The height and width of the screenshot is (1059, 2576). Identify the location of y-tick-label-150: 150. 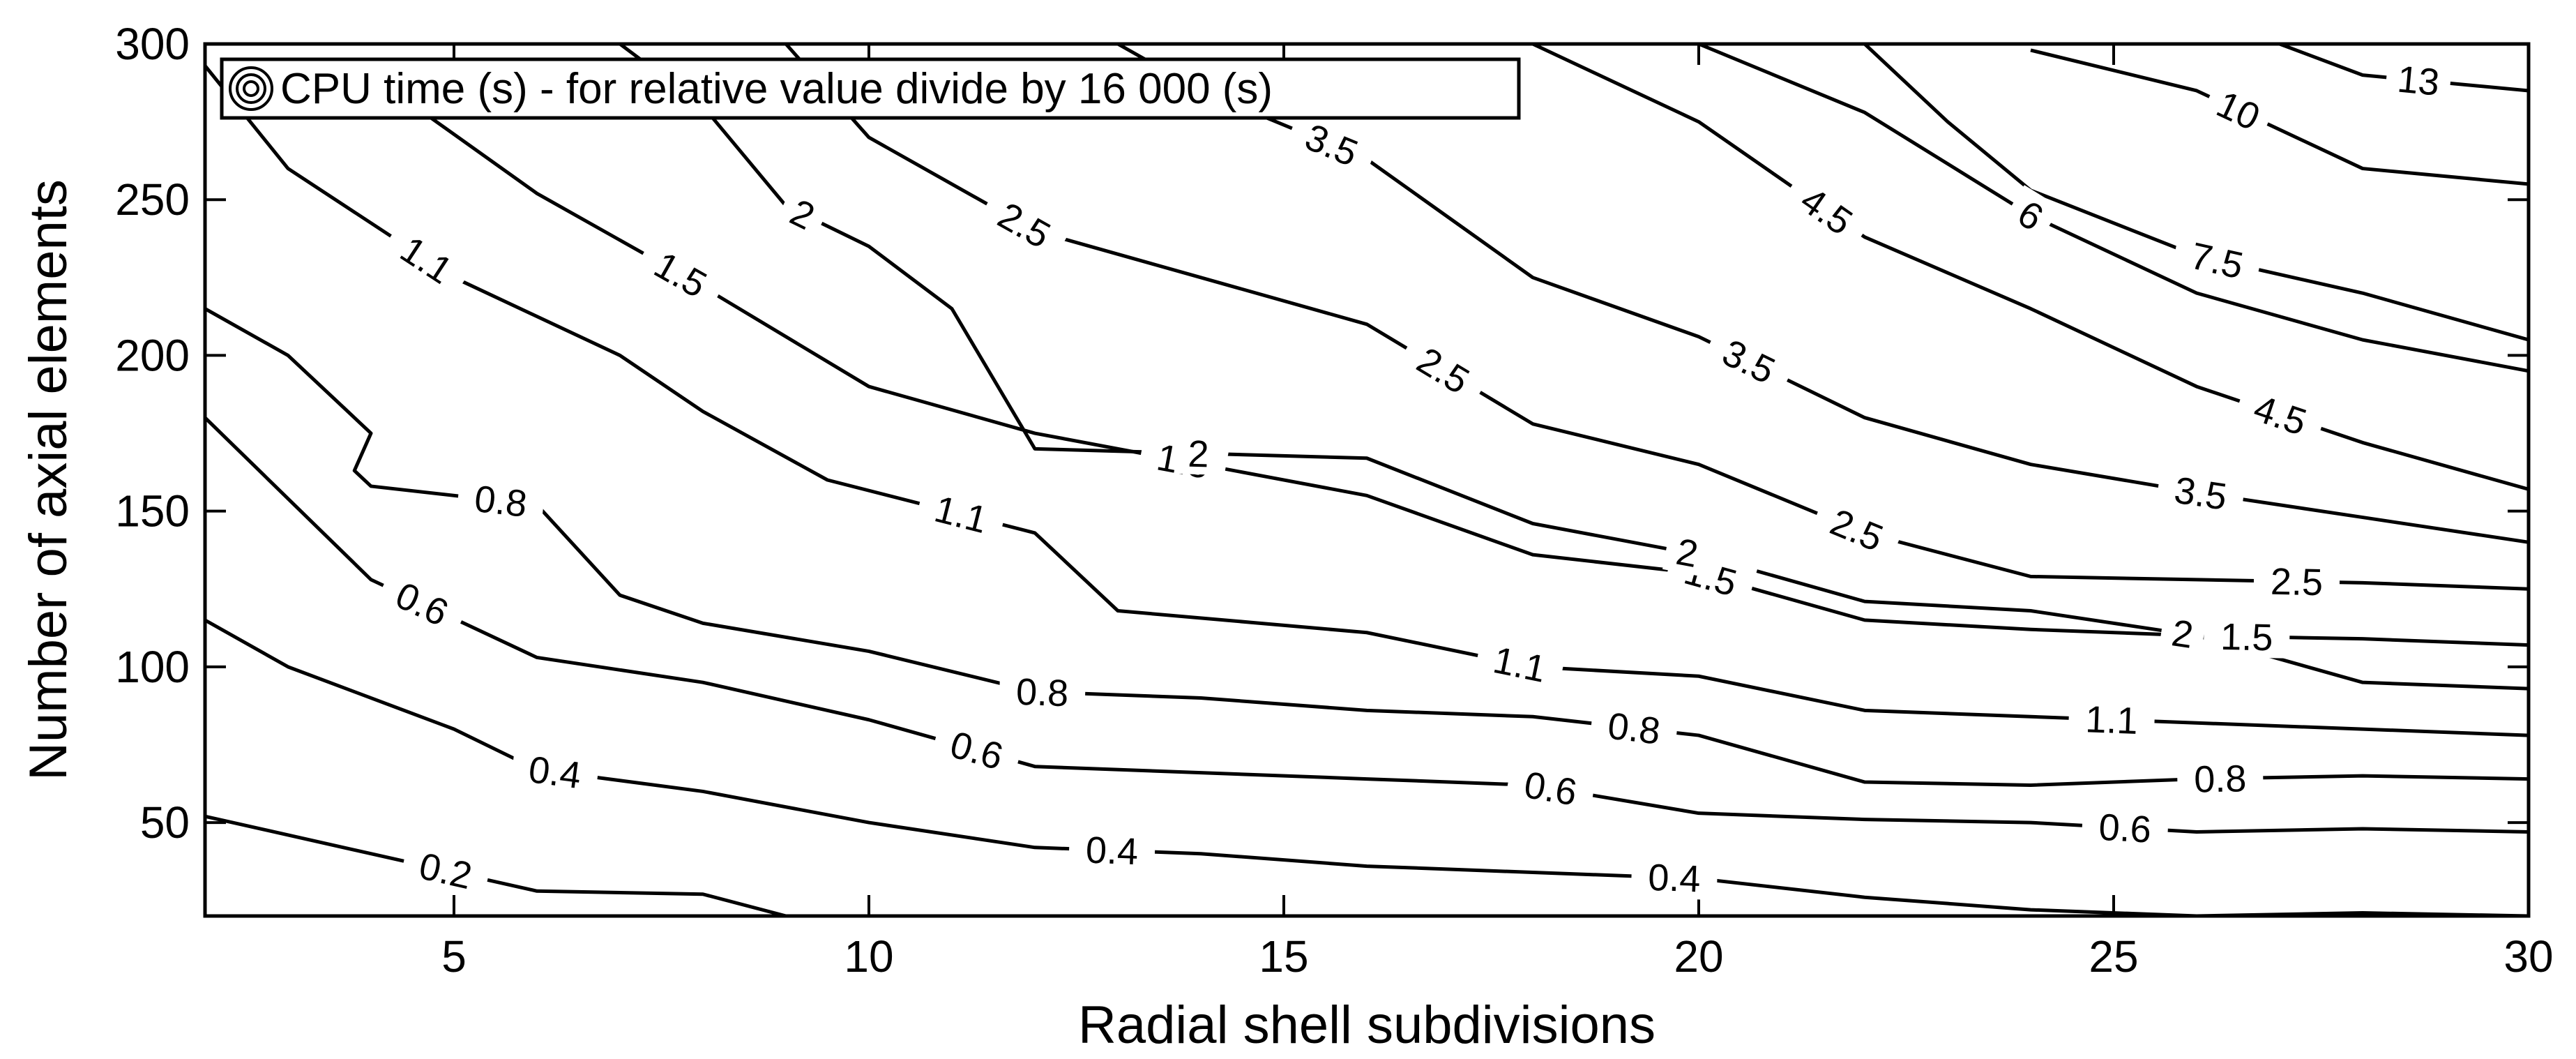
(152, 511).